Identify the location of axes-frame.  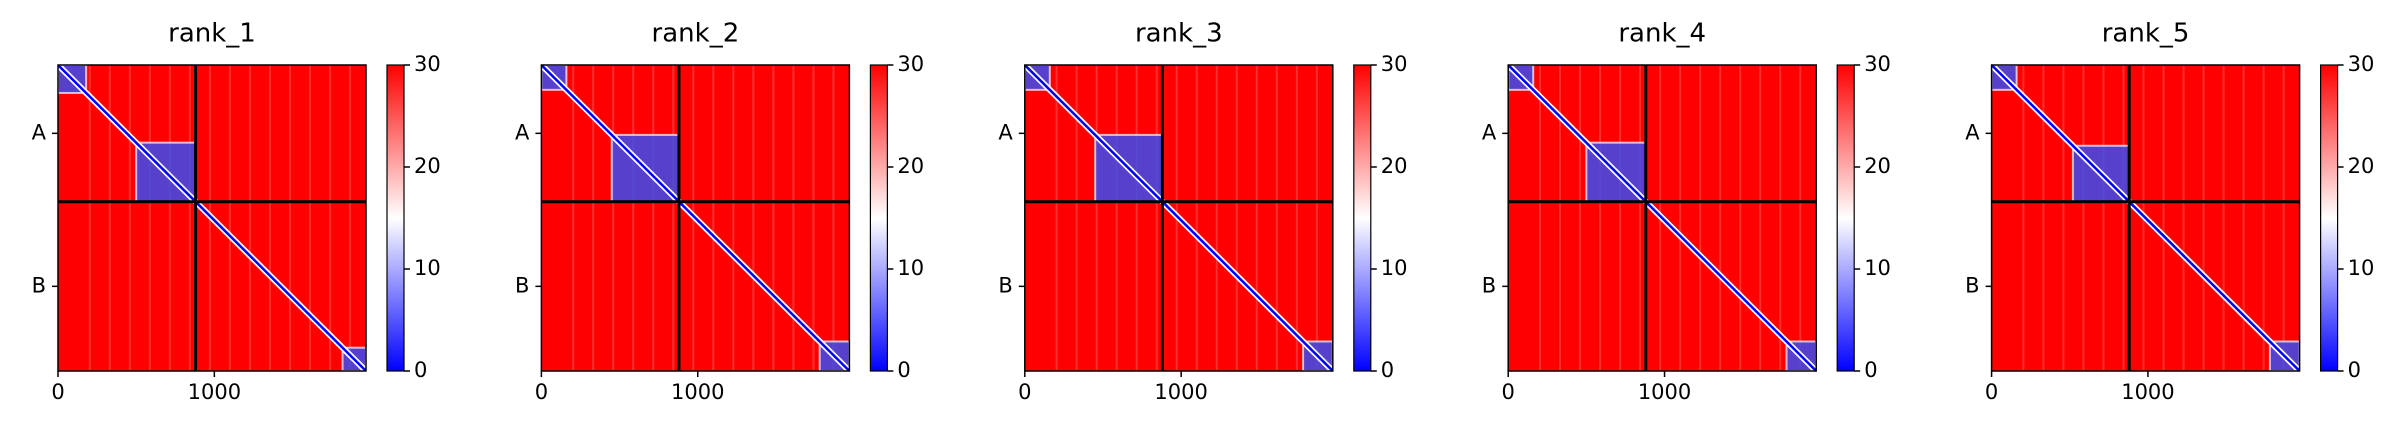
(1179, 218).